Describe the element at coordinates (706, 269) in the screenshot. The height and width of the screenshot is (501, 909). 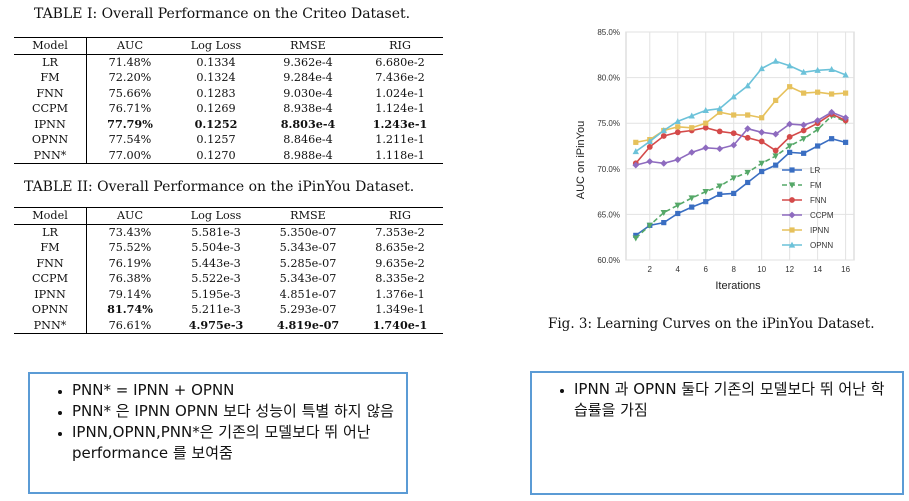
I see `x-tick-label: 6` at that location.